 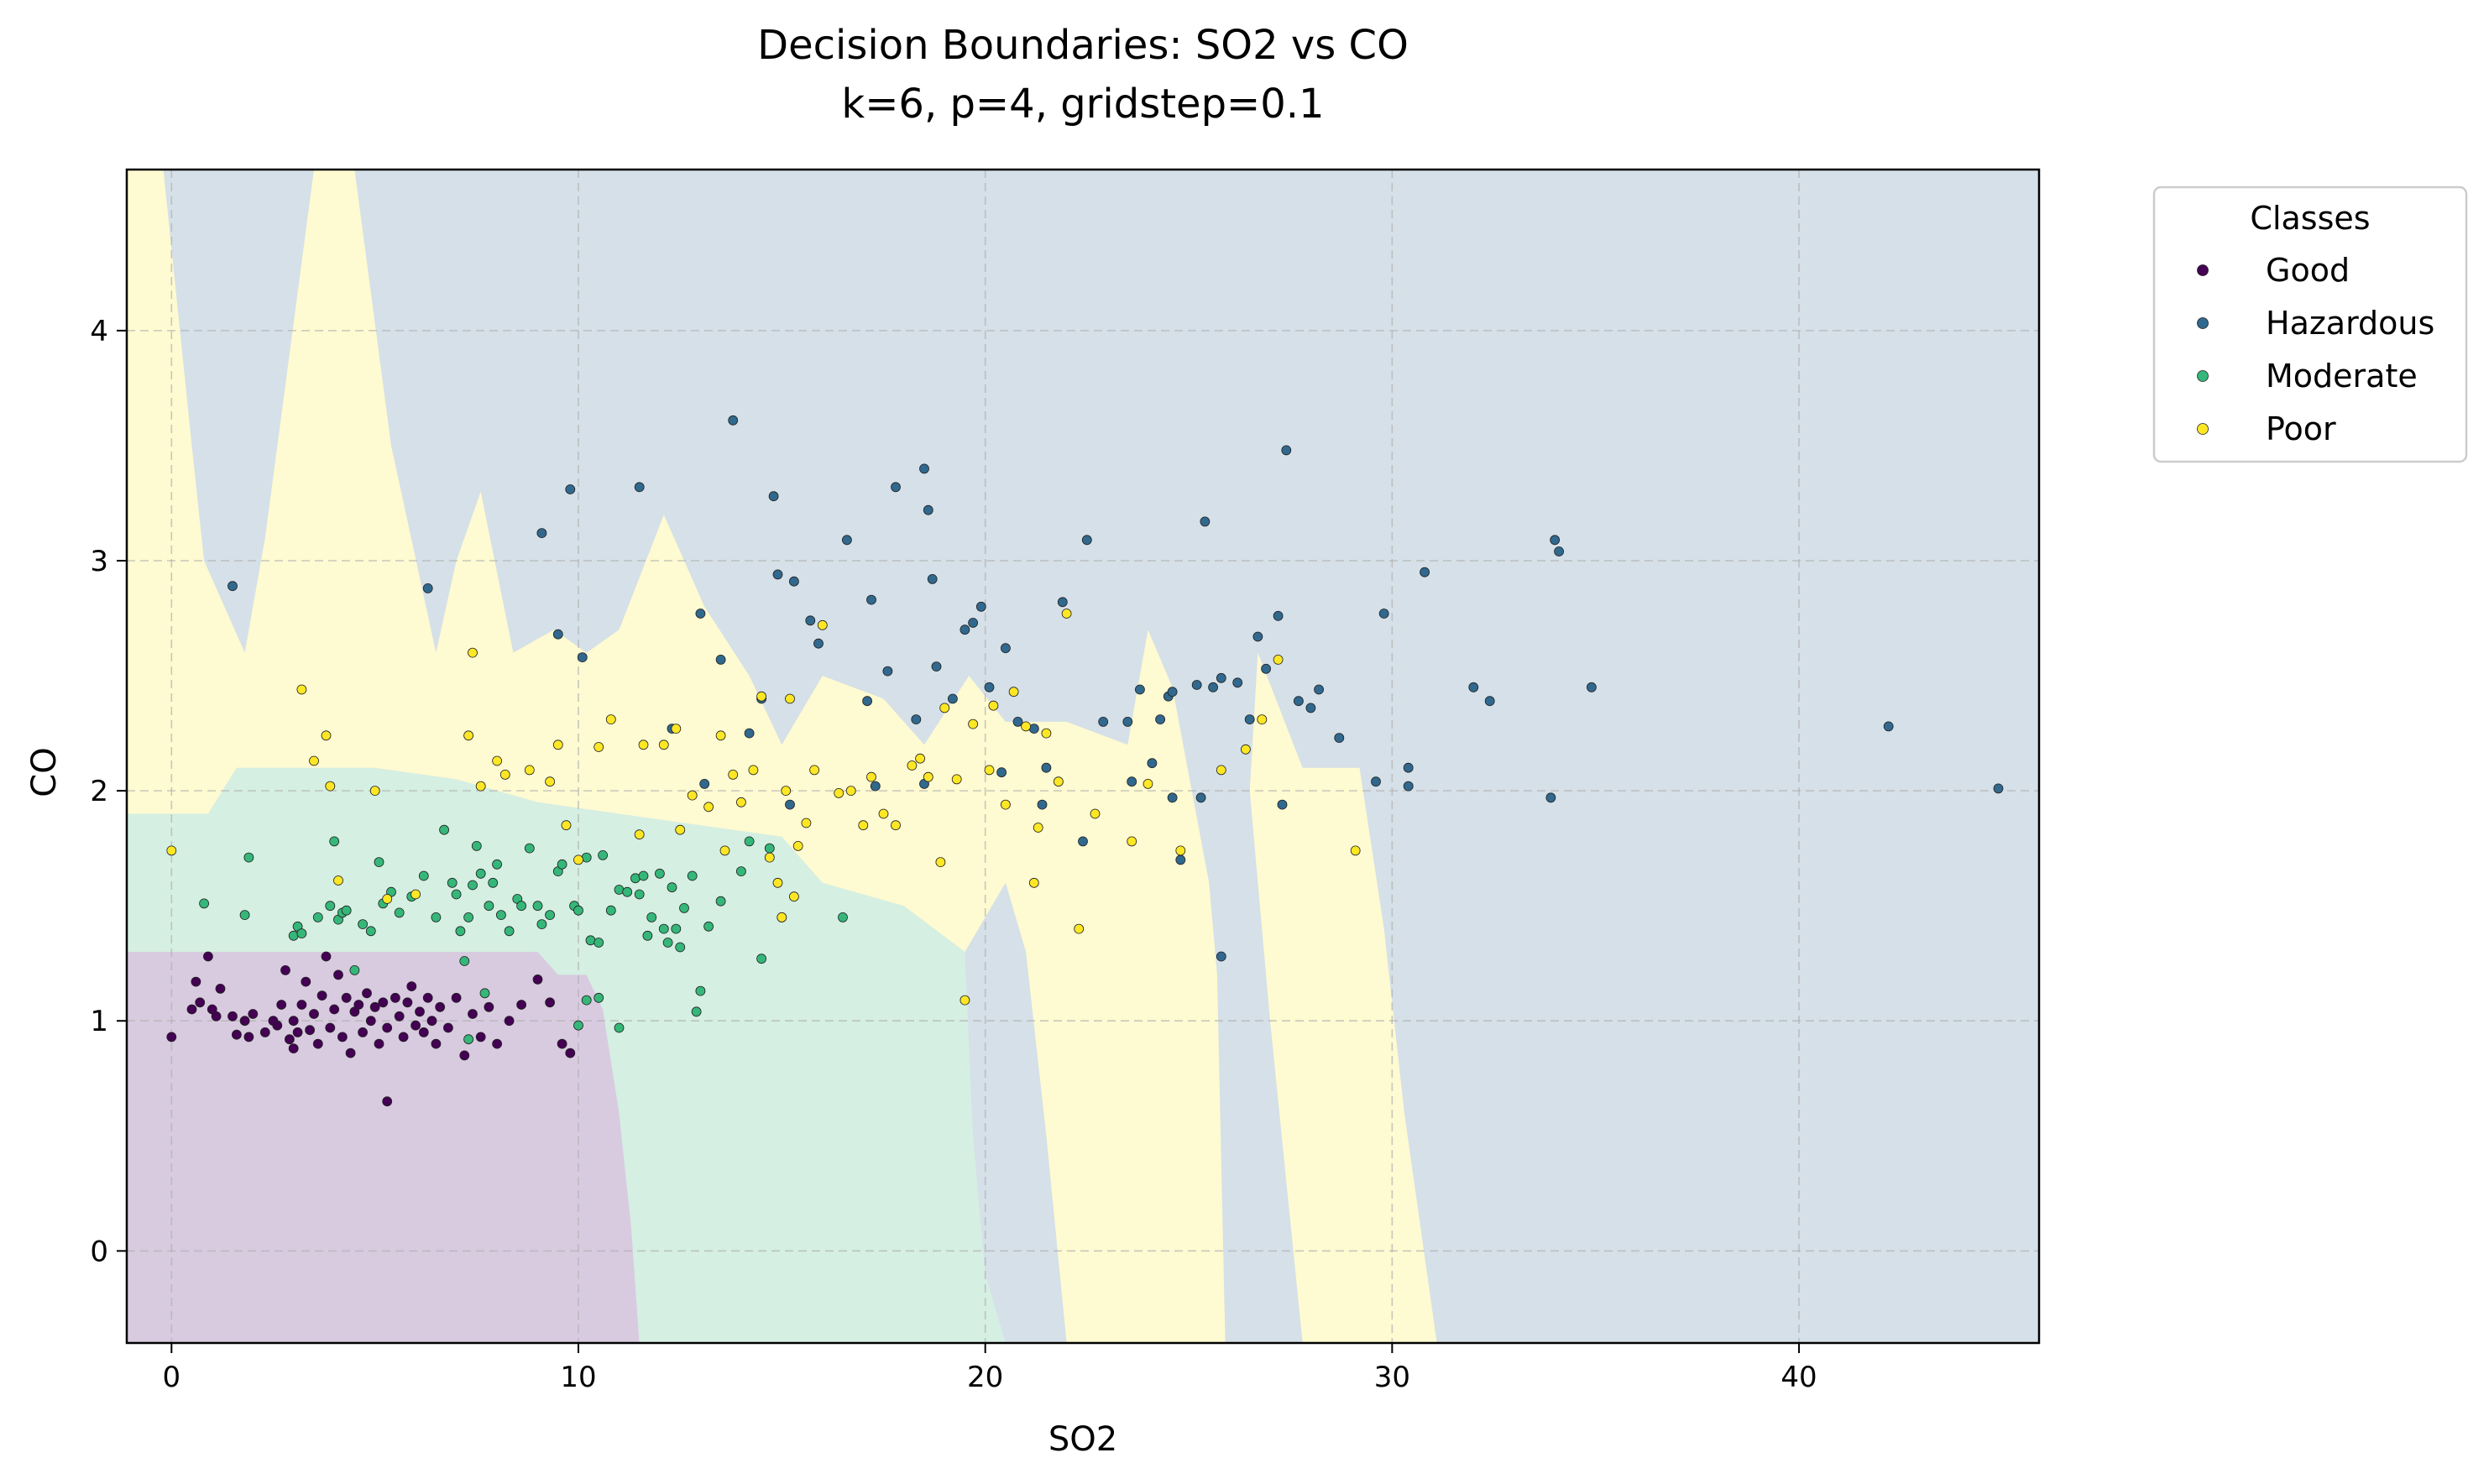 What do you see at coordinates (763, 807) in the screenshot?
I see `series-poor` at bounding box center [763, 807].